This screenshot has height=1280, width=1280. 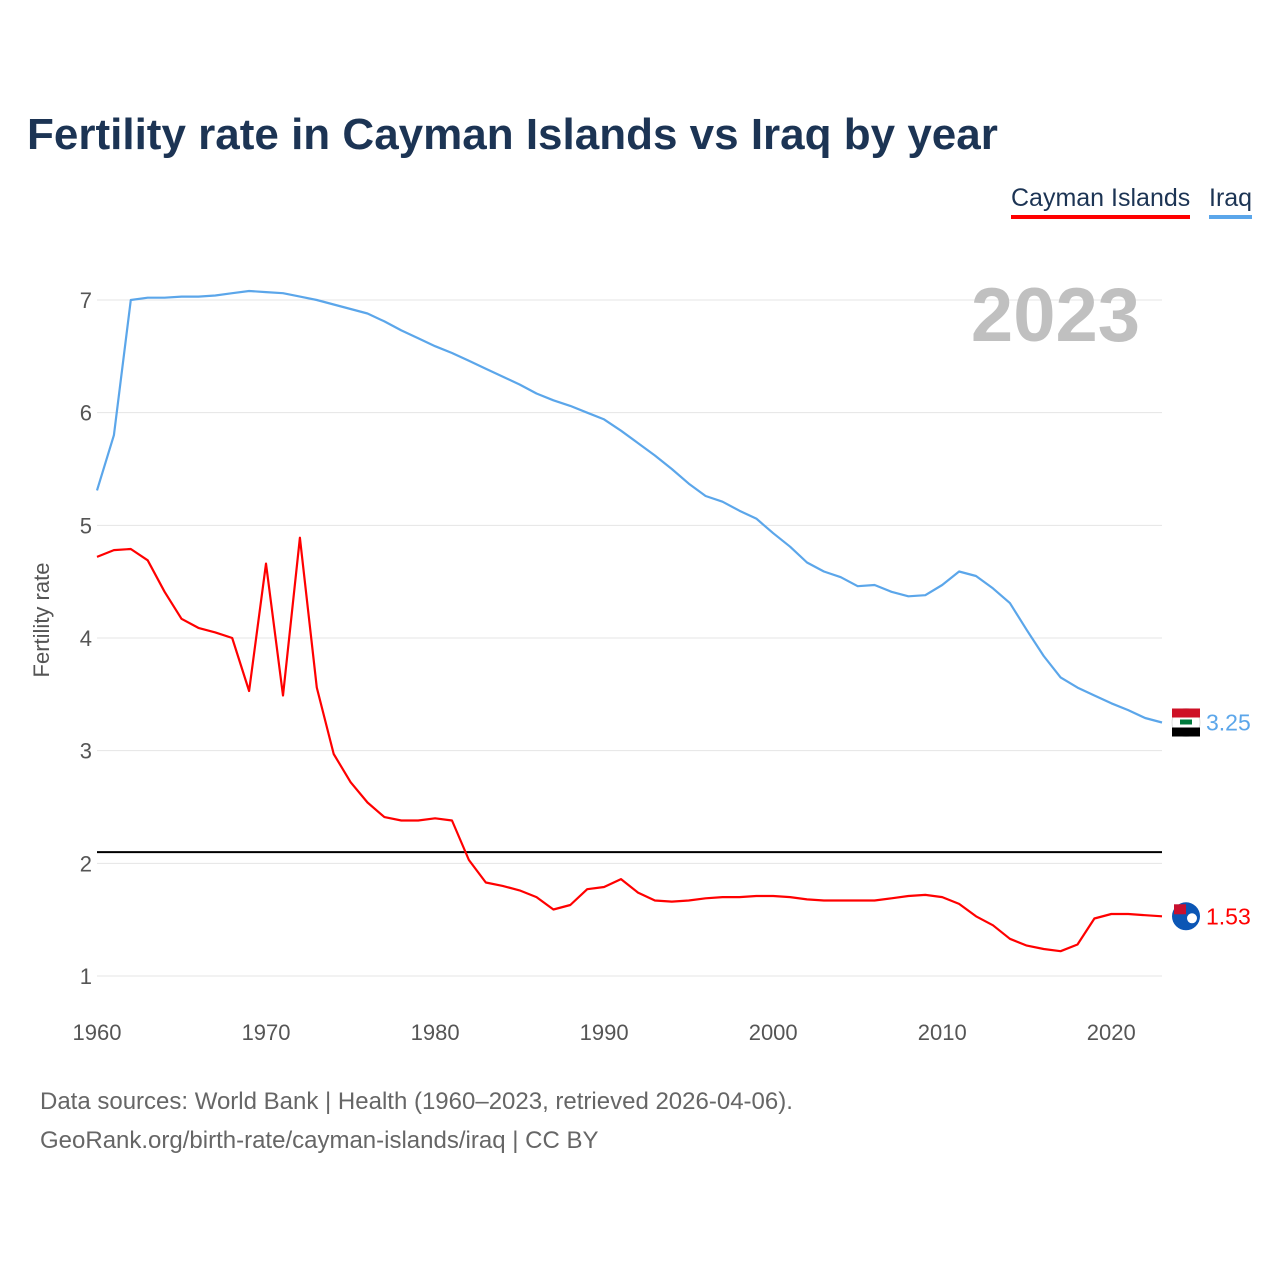 I want to click on y-tick-label: 6, so click(x=86, y=413).